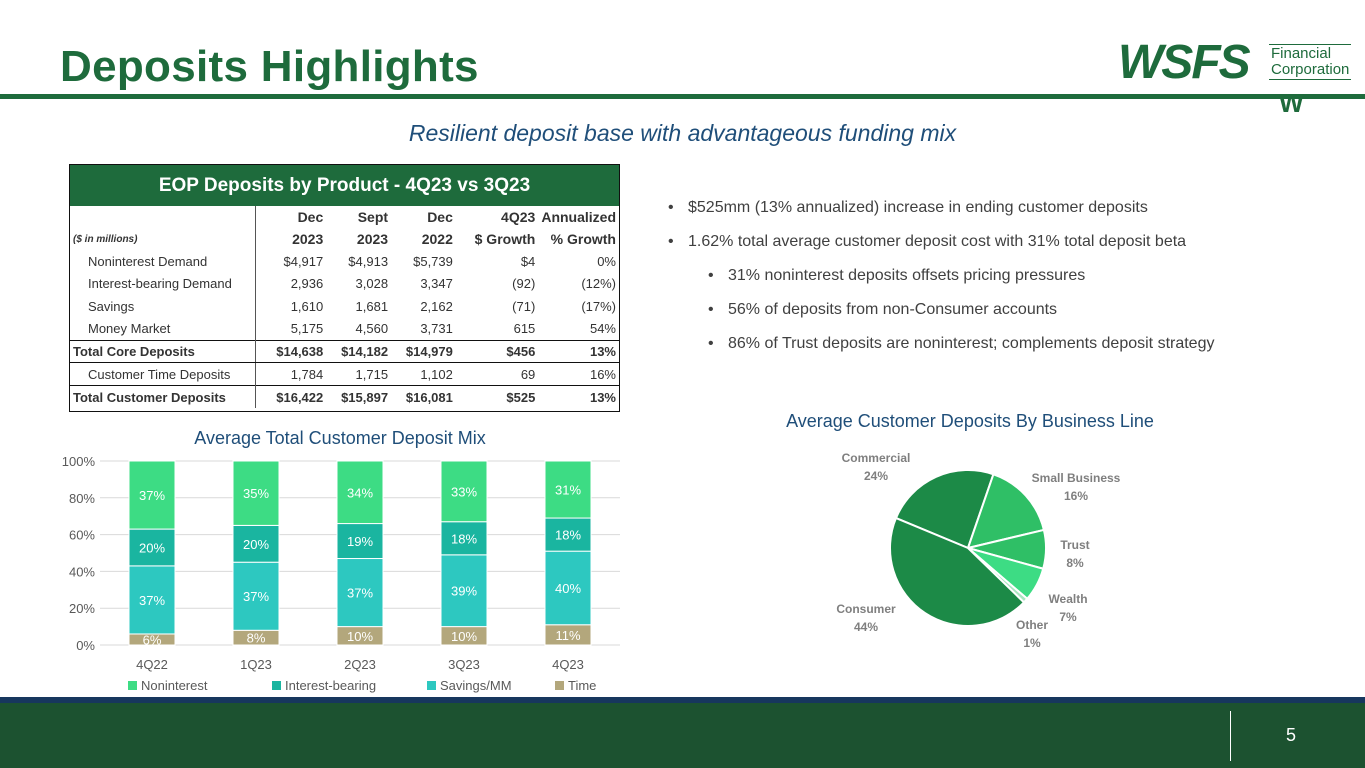 The width and height of the screenshot is (1365, 768). What do you see at coordinates (866, 627) in the screenshot?
I see `slice-value-label: 44%` at bounding box center [866, 627].